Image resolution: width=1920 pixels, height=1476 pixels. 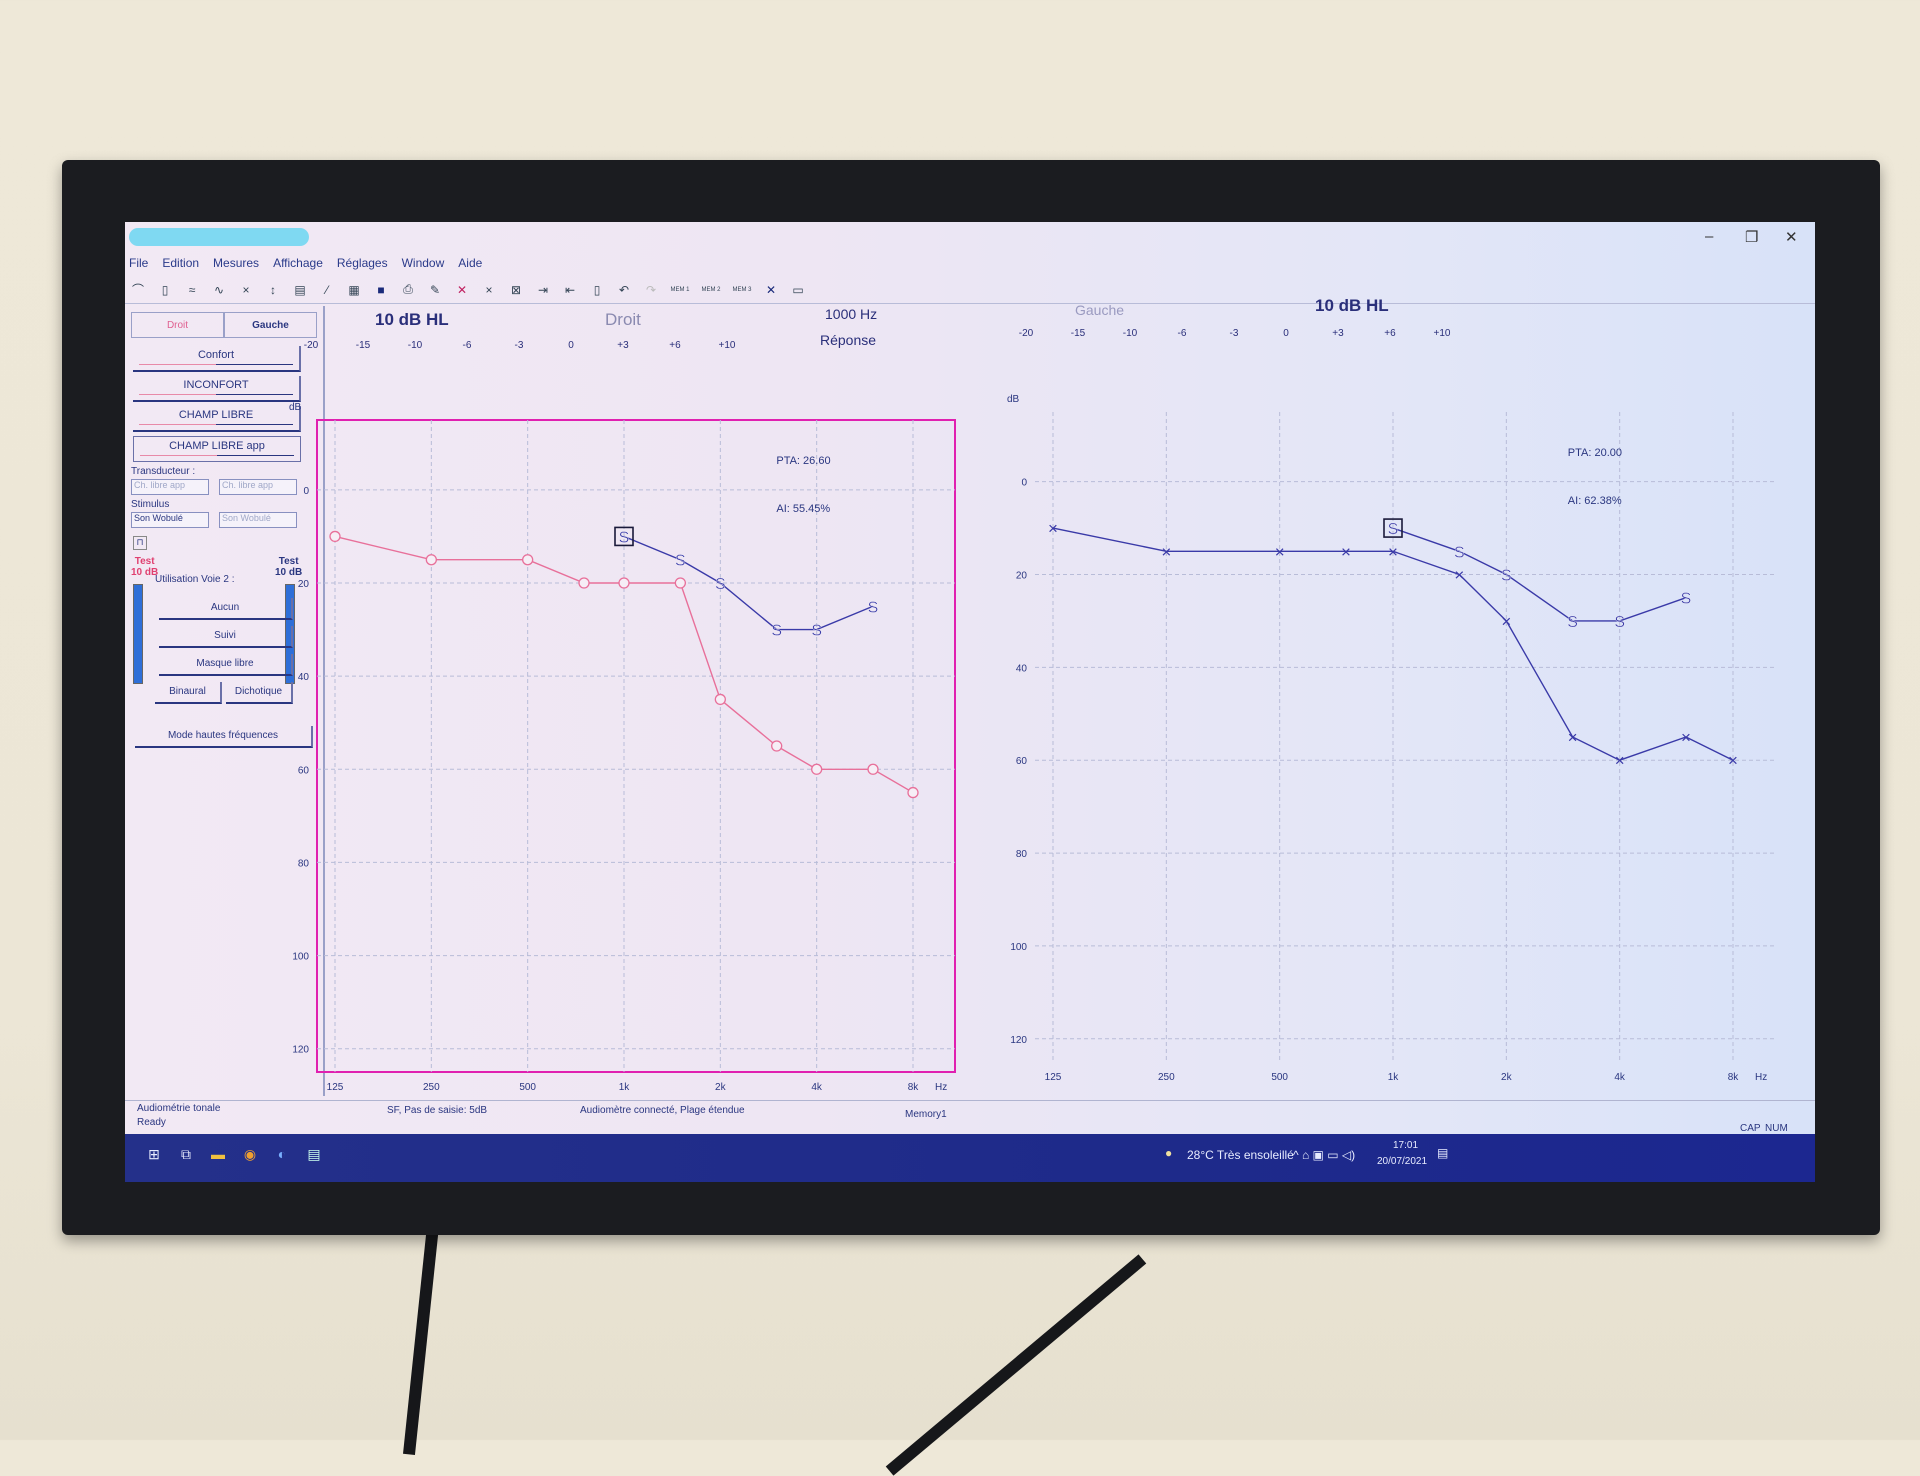 What do you see at coordinates (258, 520) in the screenshot?
I see `stimulus-select-right: Son Wobulé` at bounding box center [258, 520].